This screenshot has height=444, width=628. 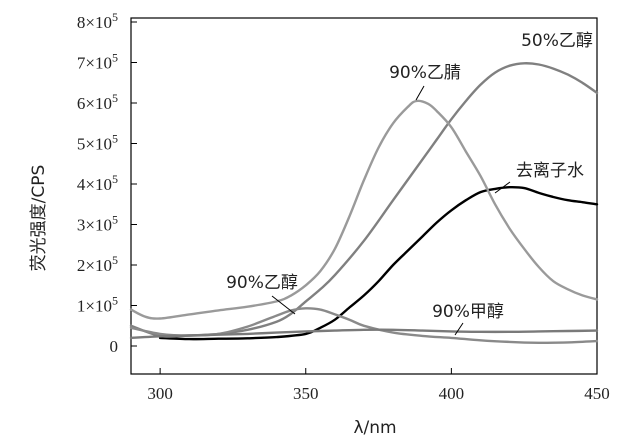 What do you see at coordinates (114, 346) in the screenshot?
I see `y-tick-label: 0` at bounding box center [114, 346].